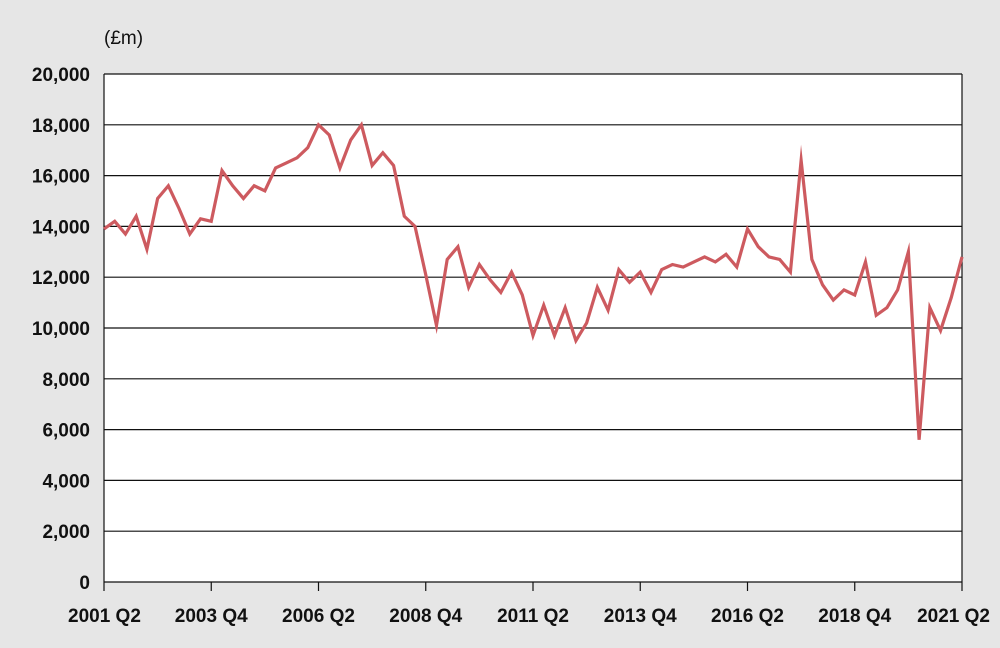 Image resolution: width=1000 pixels, height=648 pixels. What do you see at coordinates (104, 616) in the screenshot?
I see `x-tick-label: 2001 Q2` at bounding box center [104, 616].